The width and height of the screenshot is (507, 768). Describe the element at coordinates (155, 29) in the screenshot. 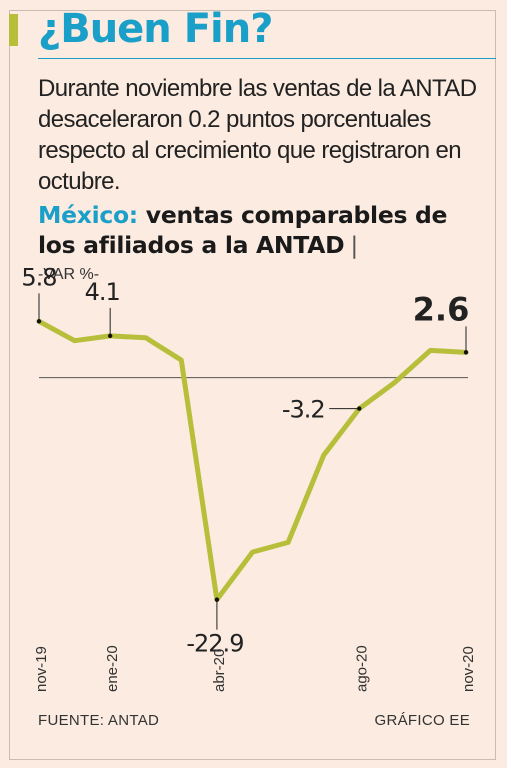

I see `page-title: ¿Buen Fin?` at that location.